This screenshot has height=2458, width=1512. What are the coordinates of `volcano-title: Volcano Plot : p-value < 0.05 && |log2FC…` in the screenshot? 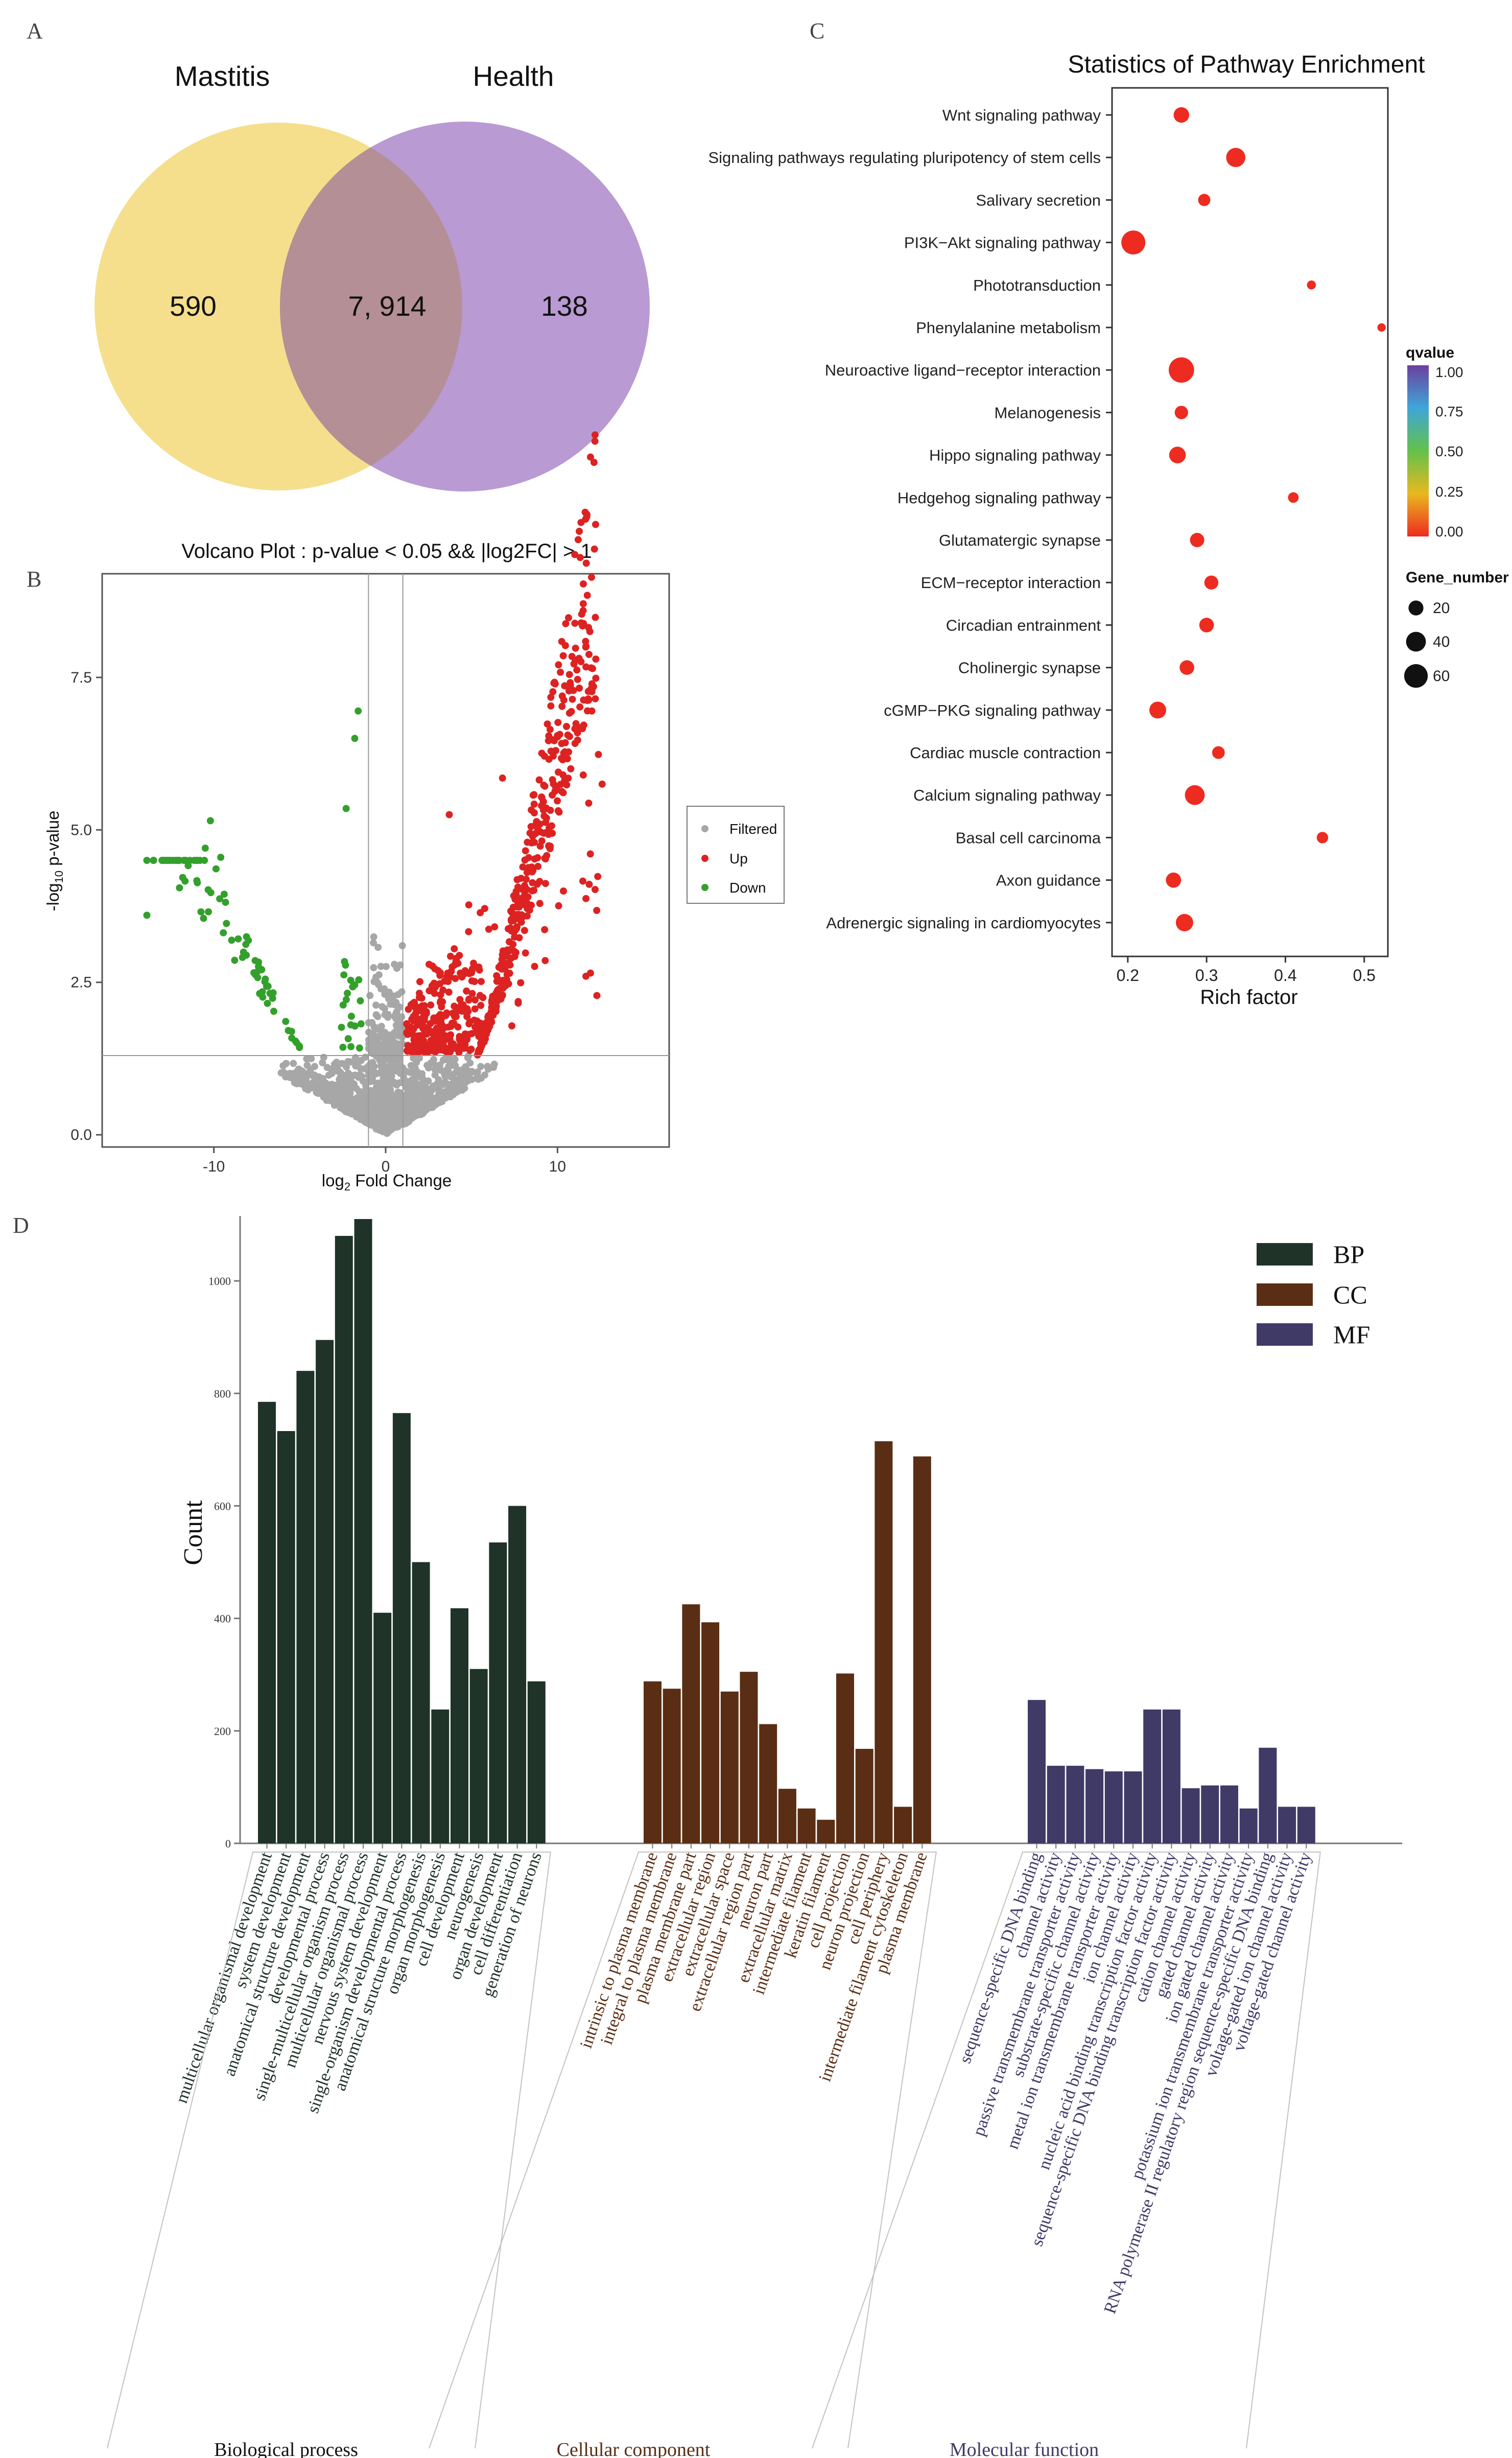 It's located at (386, 551).